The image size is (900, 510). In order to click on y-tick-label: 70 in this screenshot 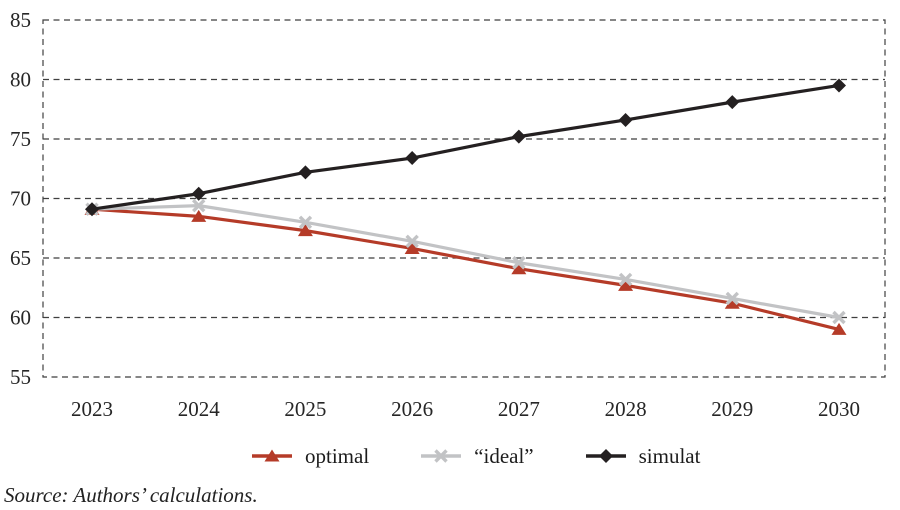, I will do `click(20, 199)`.